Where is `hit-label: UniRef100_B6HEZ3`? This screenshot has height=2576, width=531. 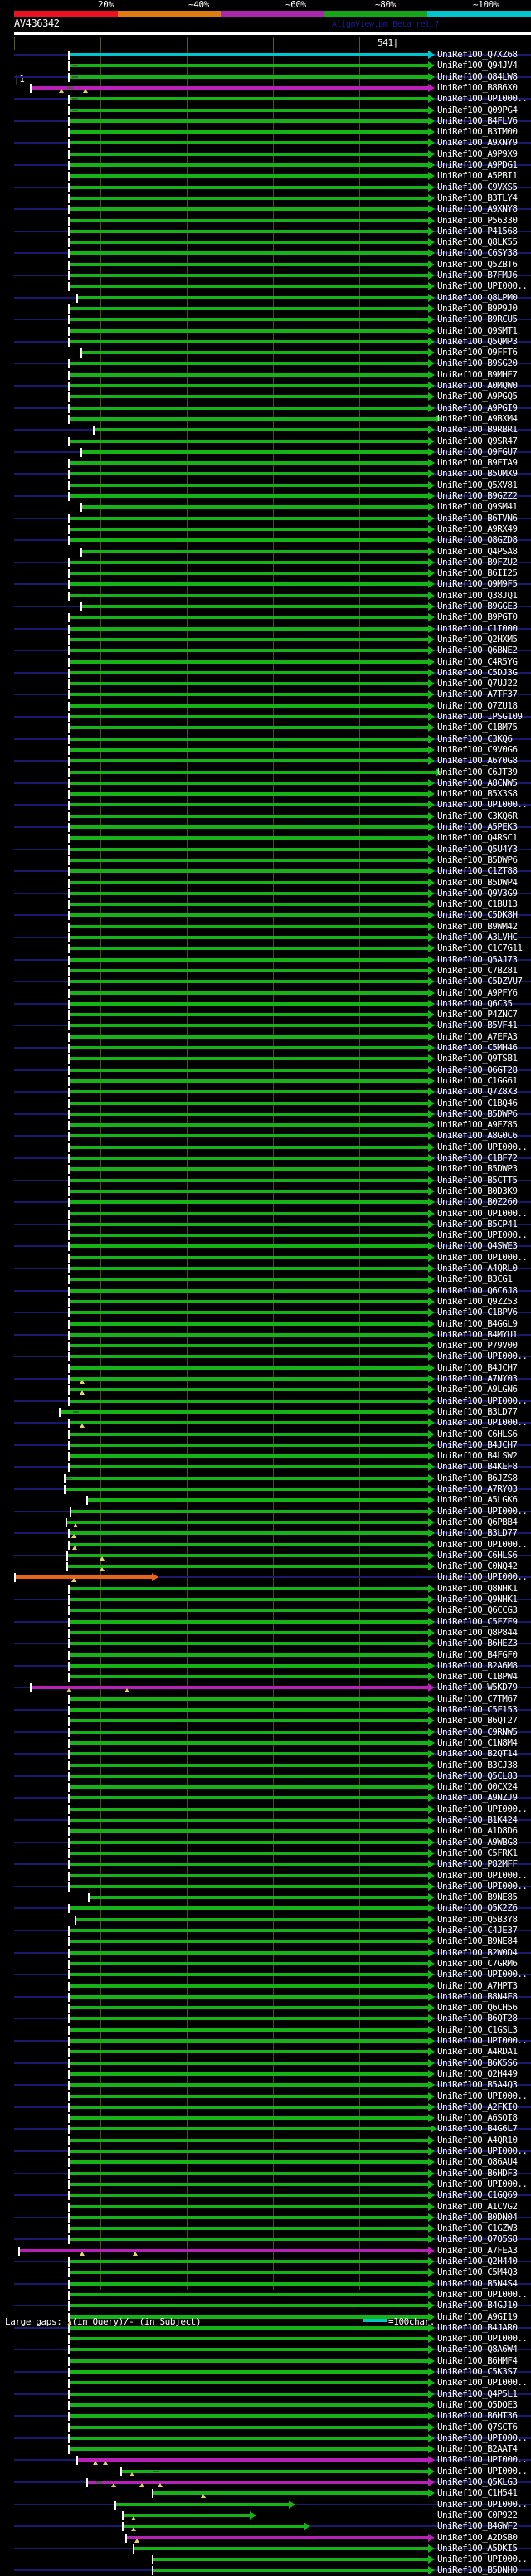 hit-label: UniRef100_B6HEZ3 is located at coordinates (477, 1643).